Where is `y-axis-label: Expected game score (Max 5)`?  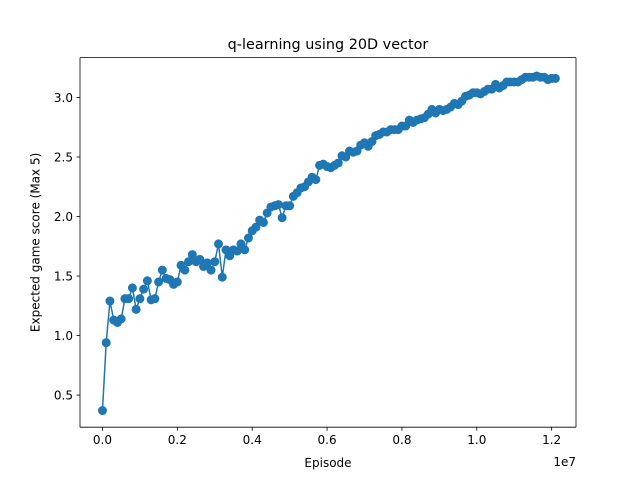 y-axis-label: Expected game score (Max 5) is located at coordinates (36, 242).